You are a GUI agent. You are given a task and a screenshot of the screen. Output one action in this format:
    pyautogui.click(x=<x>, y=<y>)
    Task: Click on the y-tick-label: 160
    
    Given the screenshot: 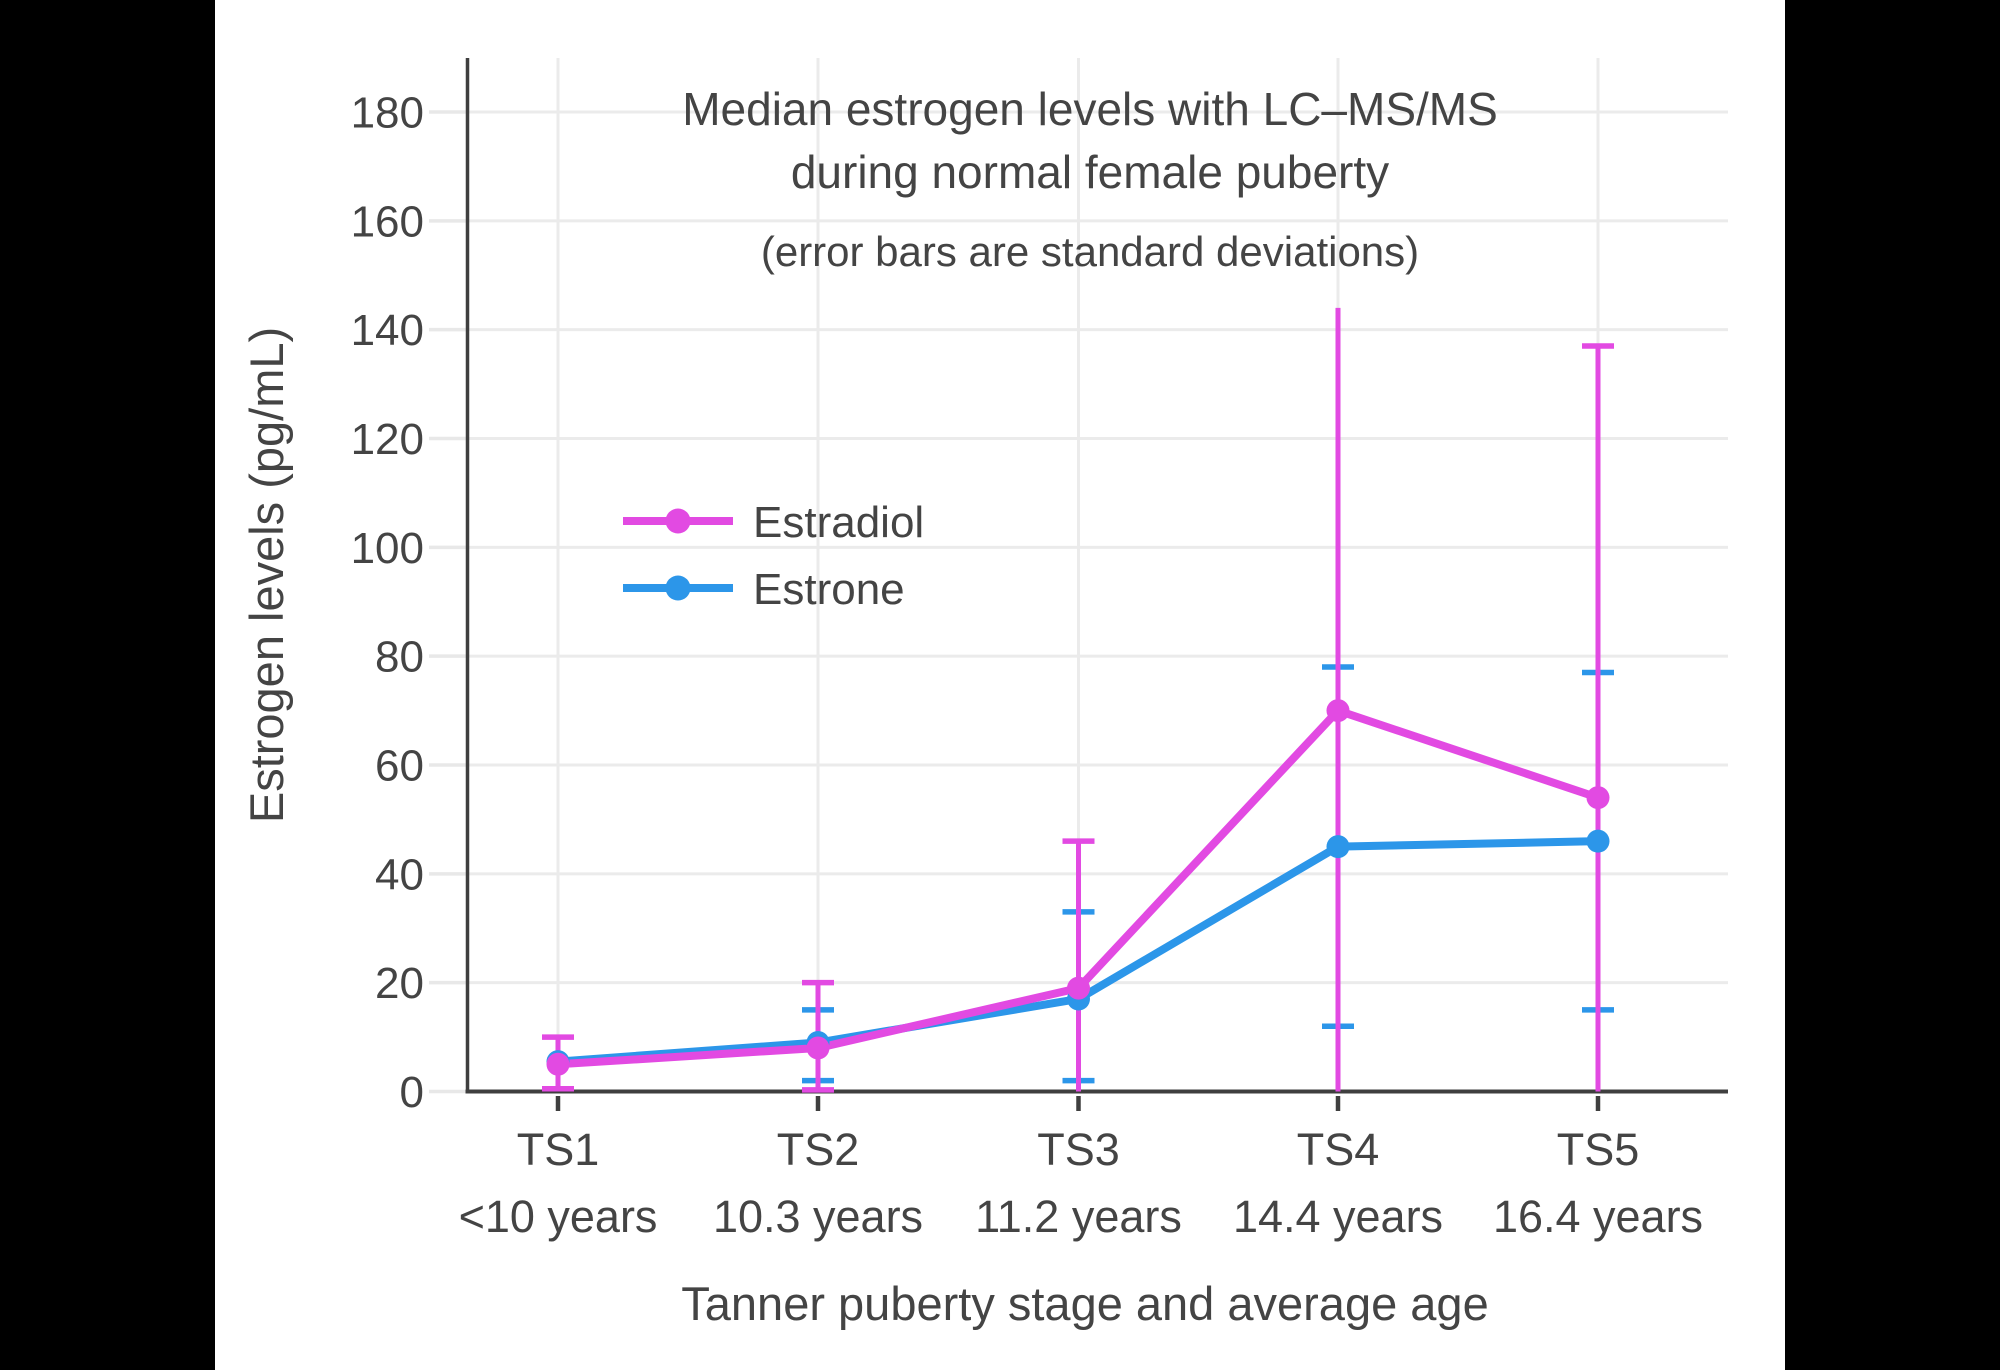 What is the action you would take?
    pyautogui.click(x=387, y=221)
    